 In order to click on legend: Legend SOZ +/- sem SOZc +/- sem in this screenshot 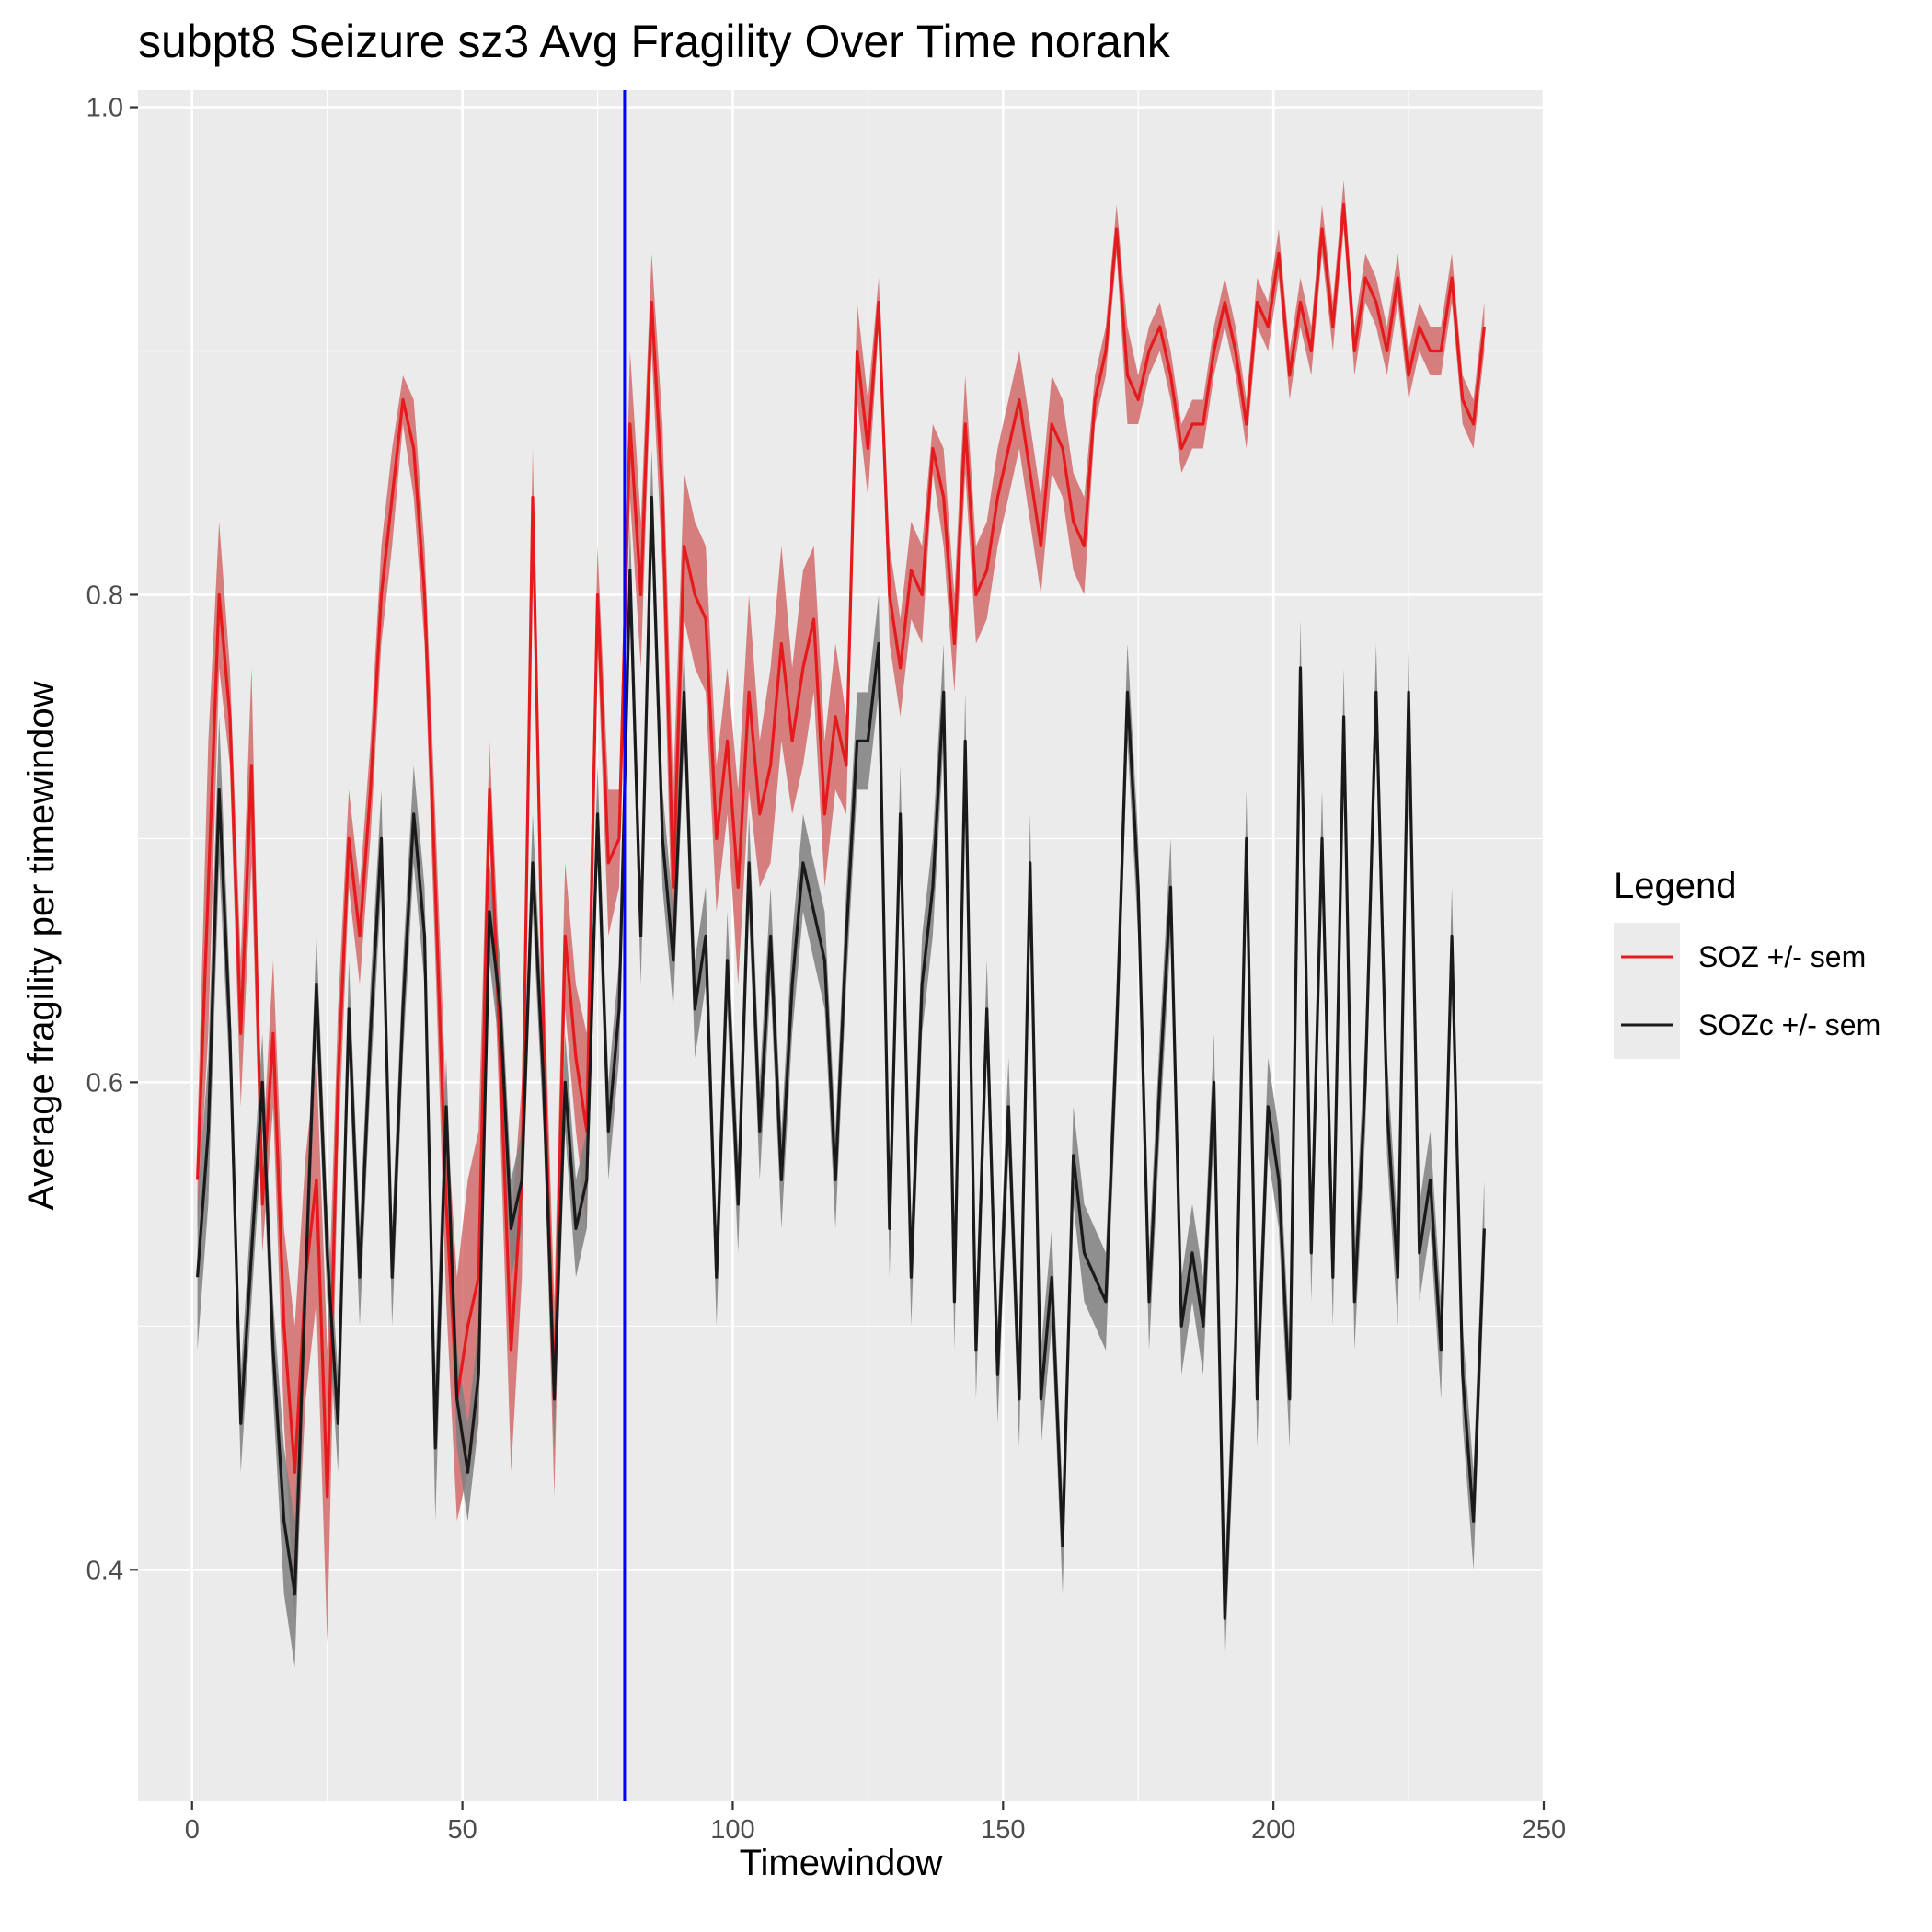, I will do `click(1747, 962)`.